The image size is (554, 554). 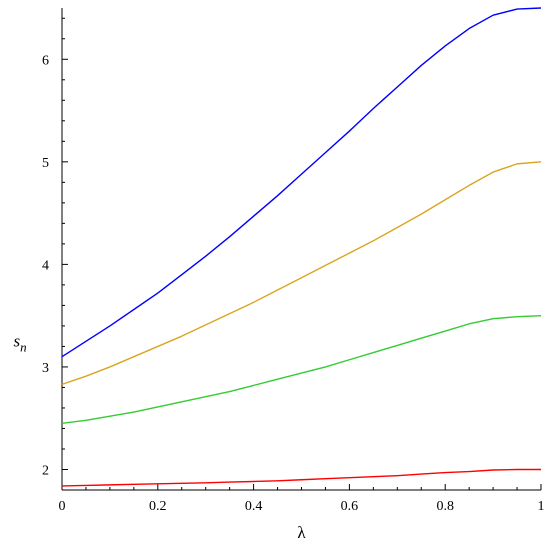 I want to click on x-tick-label: 0, so click(x=62, y=506).